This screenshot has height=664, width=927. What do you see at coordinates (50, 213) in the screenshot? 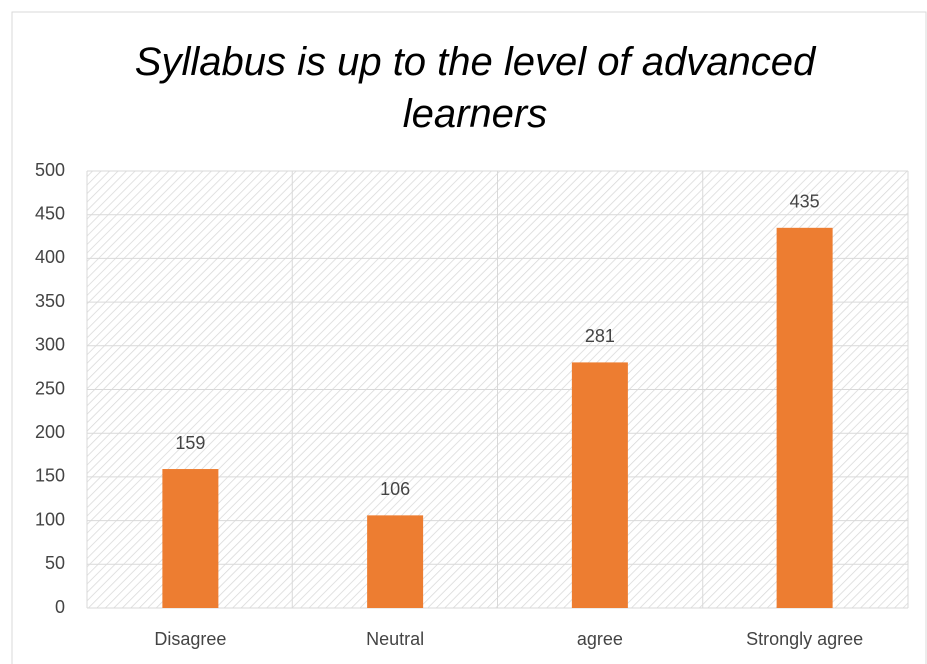
I see `y-tick-label: 450` at bounding box center [50, 213].